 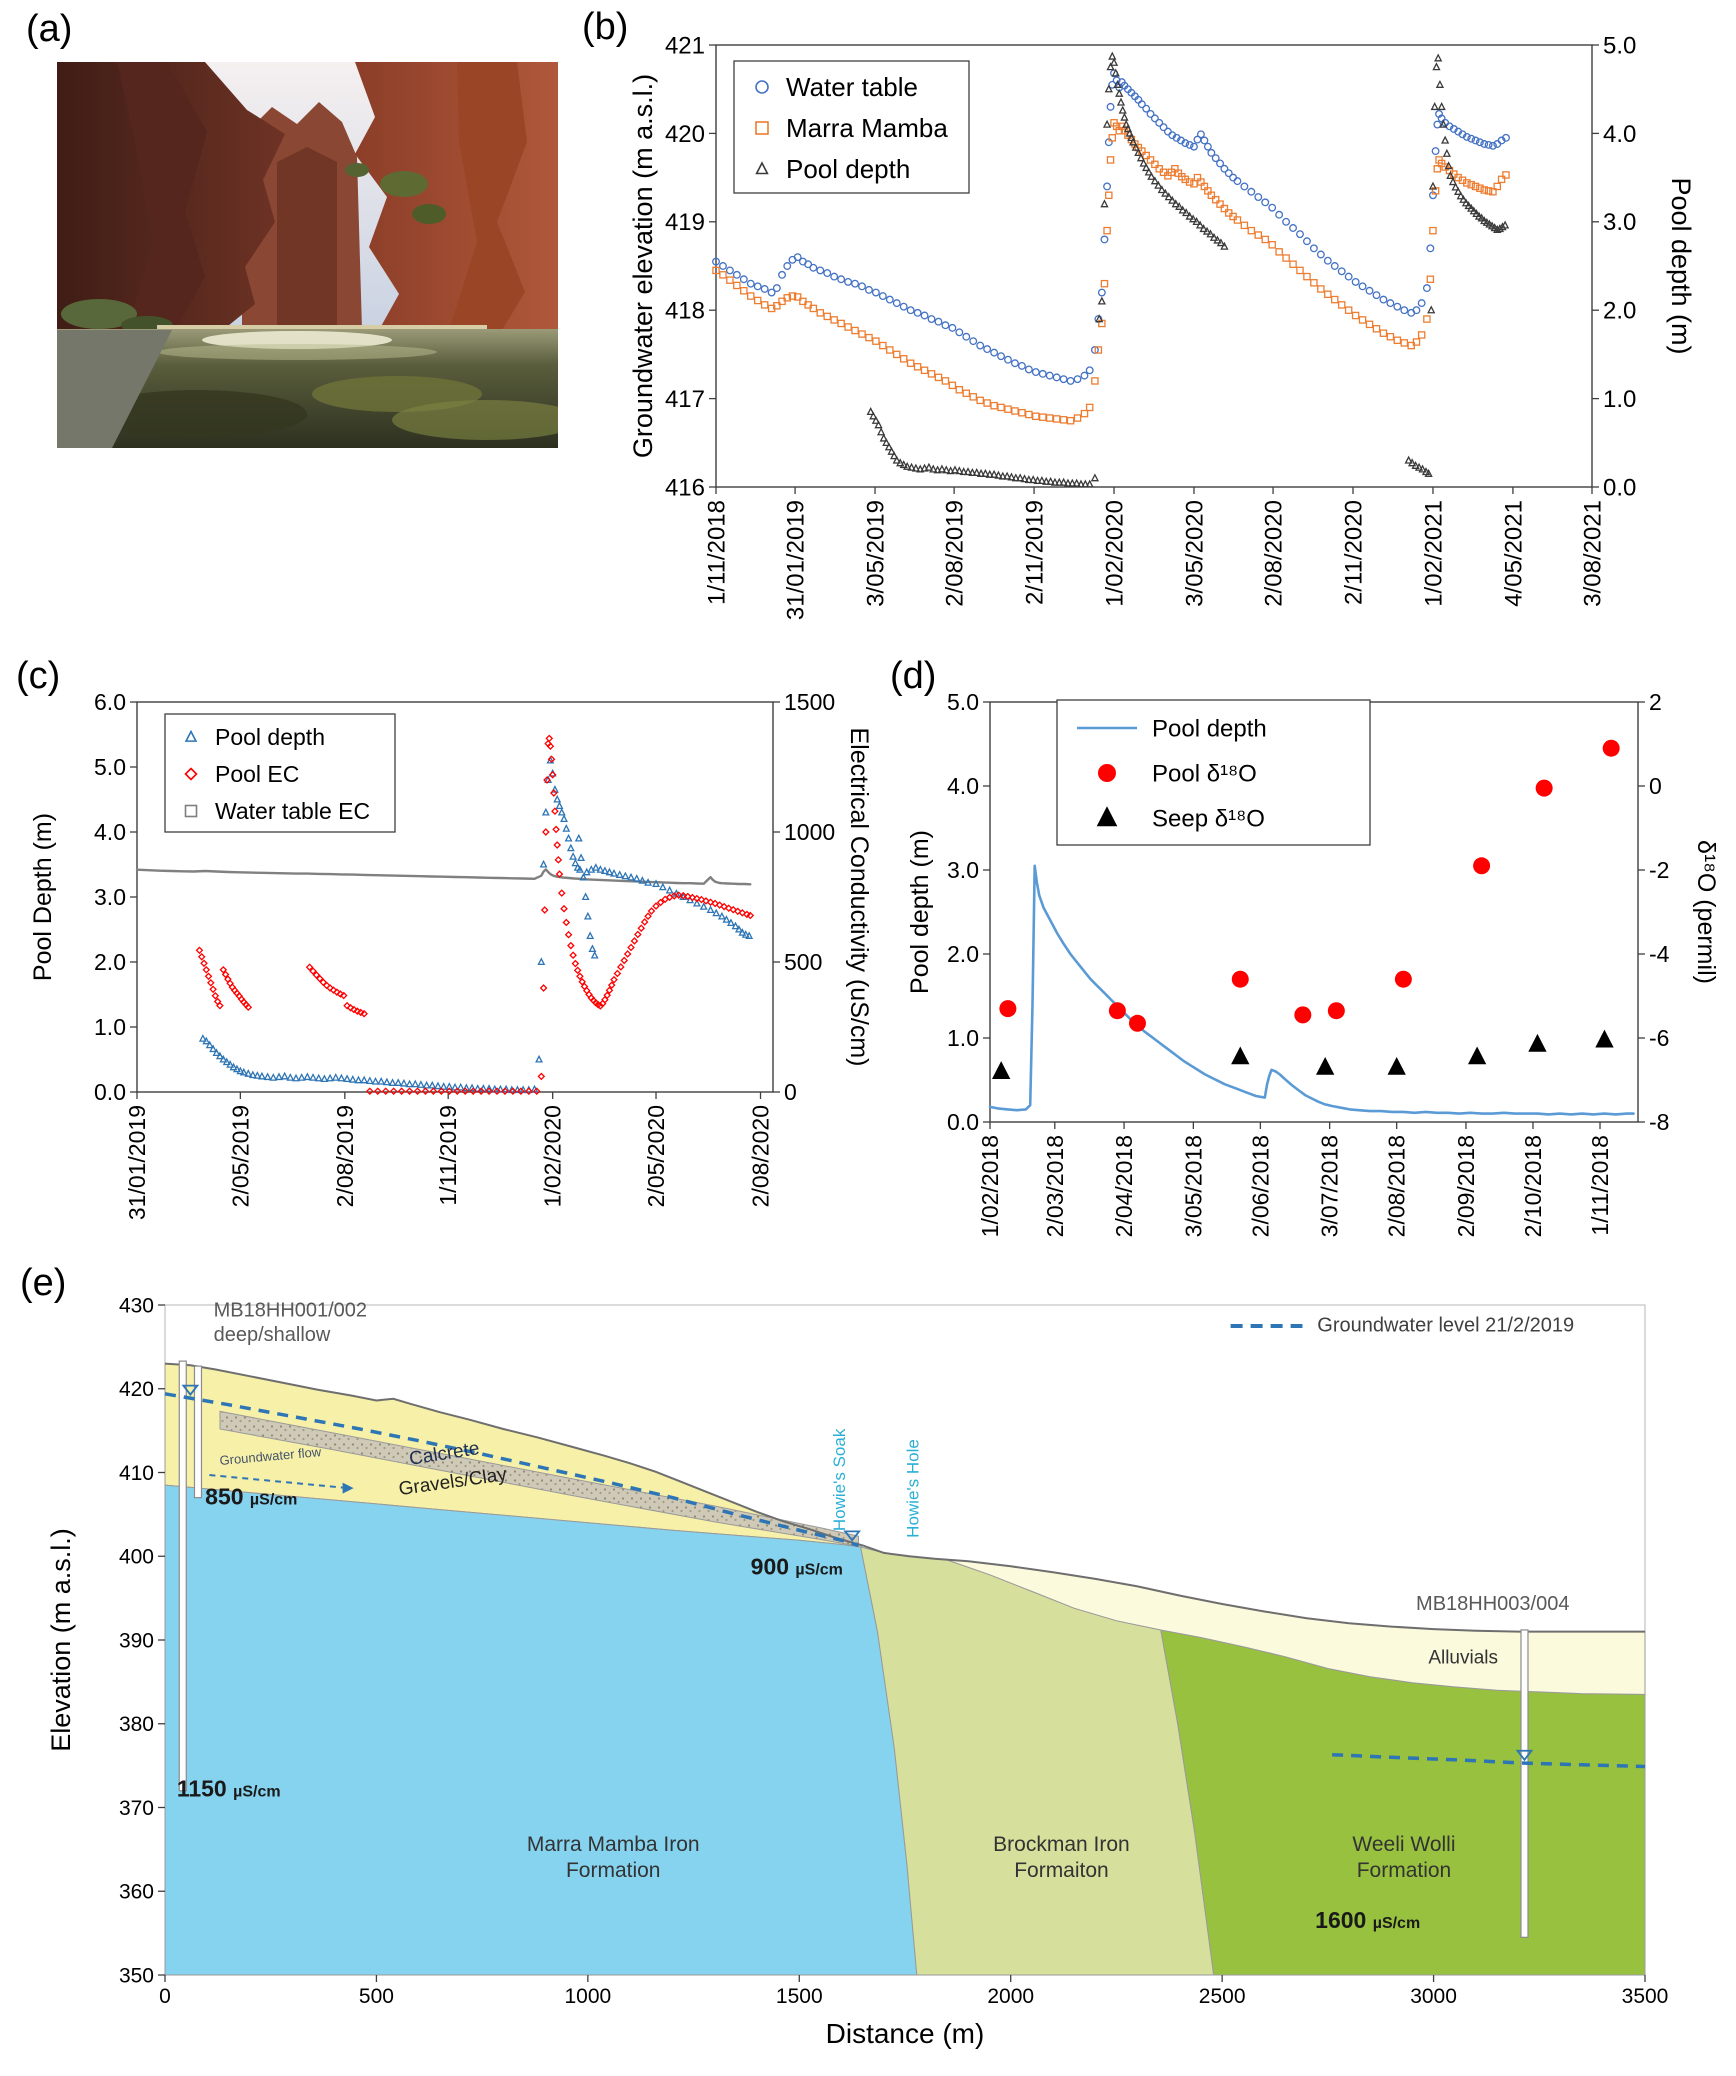 I want to click on svg-text: 3.0, so click(x=963, y=870).